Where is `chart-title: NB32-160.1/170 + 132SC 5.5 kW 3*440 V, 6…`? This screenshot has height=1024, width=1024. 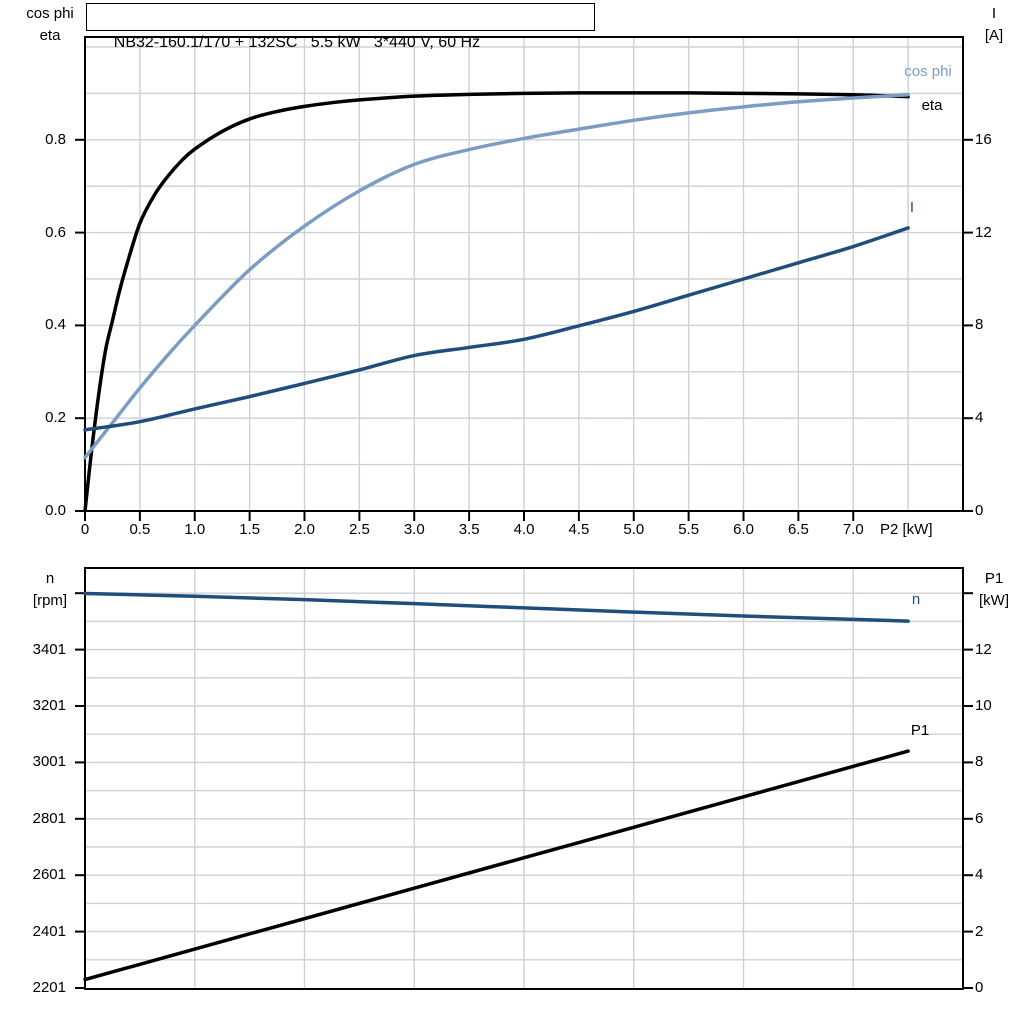 chart-title: NB32-160.1/170 + 132SC 5.5 kW 3*440 V, 6… is located at coordinates (297, 42).